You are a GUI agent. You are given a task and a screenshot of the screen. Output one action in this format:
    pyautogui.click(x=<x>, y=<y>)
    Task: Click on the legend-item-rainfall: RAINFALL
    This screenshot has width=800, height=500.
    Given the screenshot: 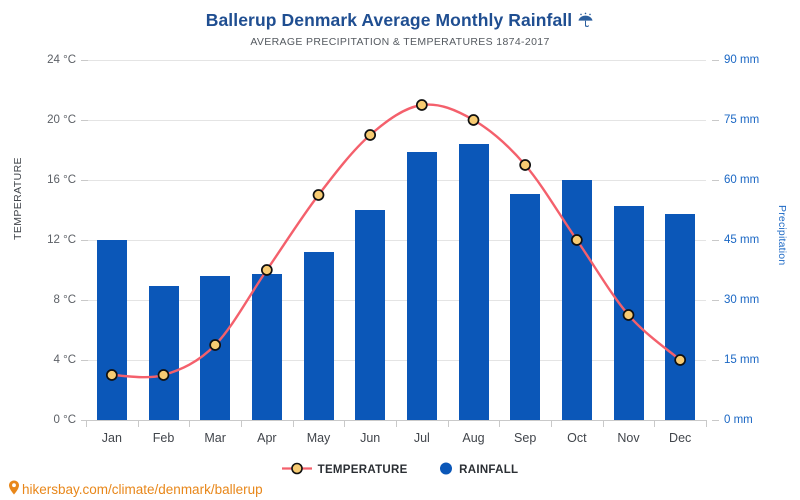 What is the action you would take?
    pyautogui.click(x=478, y=470)
    